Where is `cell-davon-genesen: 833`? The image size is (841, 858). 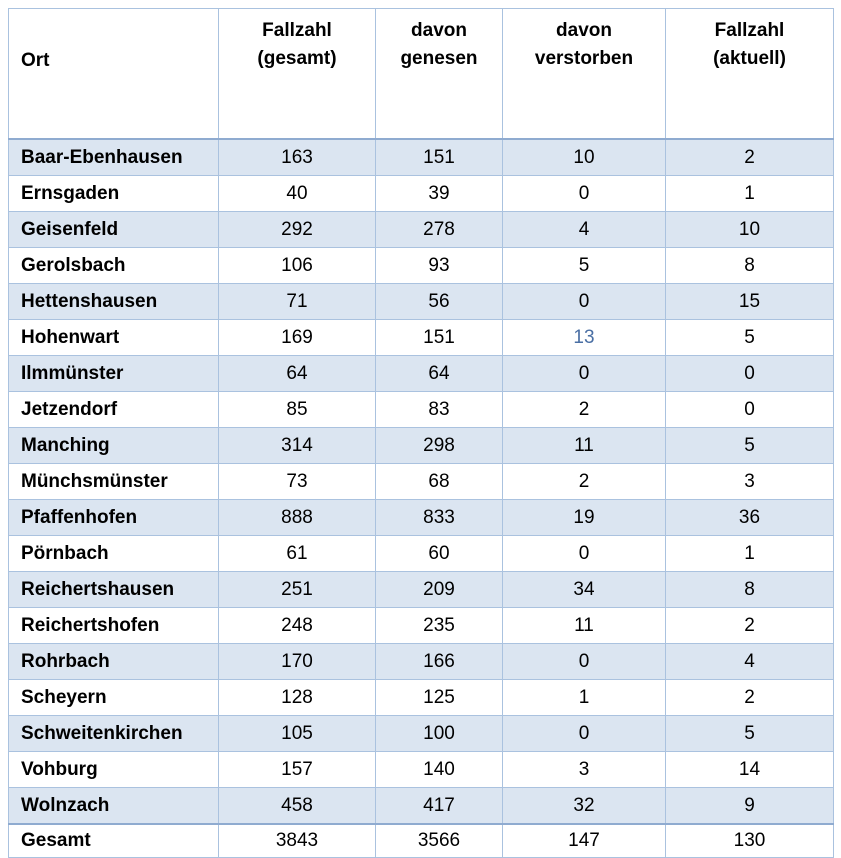 cell-davon-genesen: 833 is located at coordinates (439, 517).